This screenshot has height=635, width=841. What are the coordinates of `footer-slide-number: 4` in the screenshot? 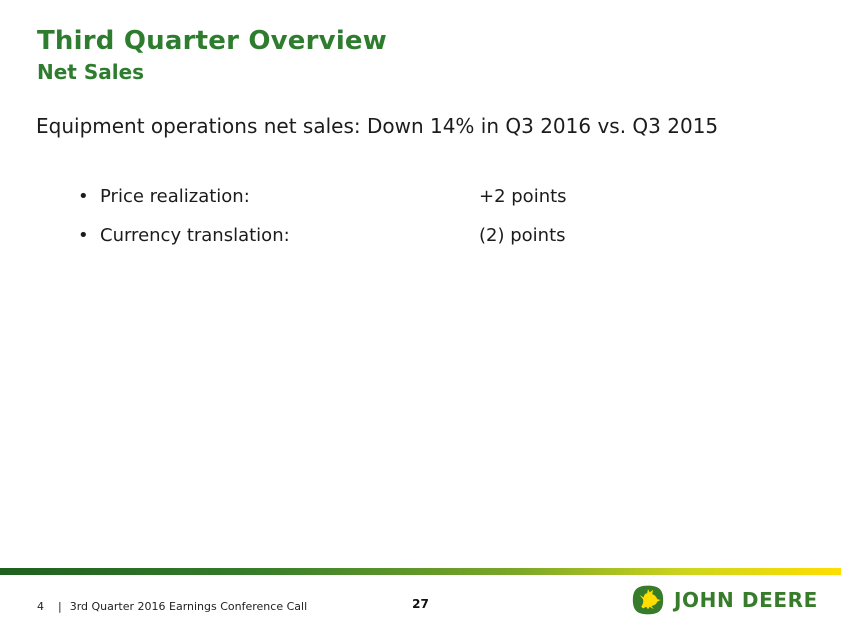 It's located at (40, 606).